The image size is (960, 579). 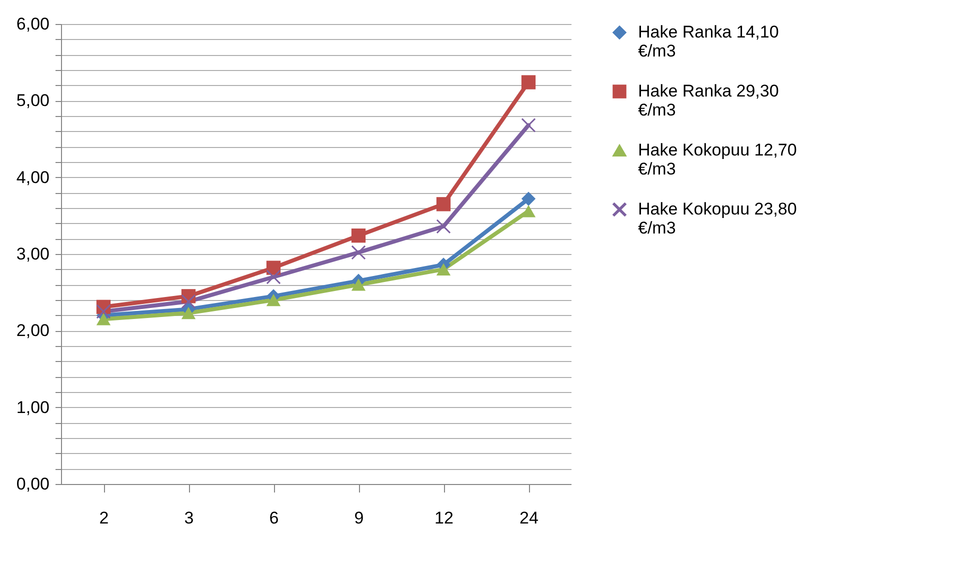 What do you see at coordinates (717, 219) in the screenshot?
I see `legend-label: Hake Kokopuu 23,80 €/m3` at bounding box center [717, 219].